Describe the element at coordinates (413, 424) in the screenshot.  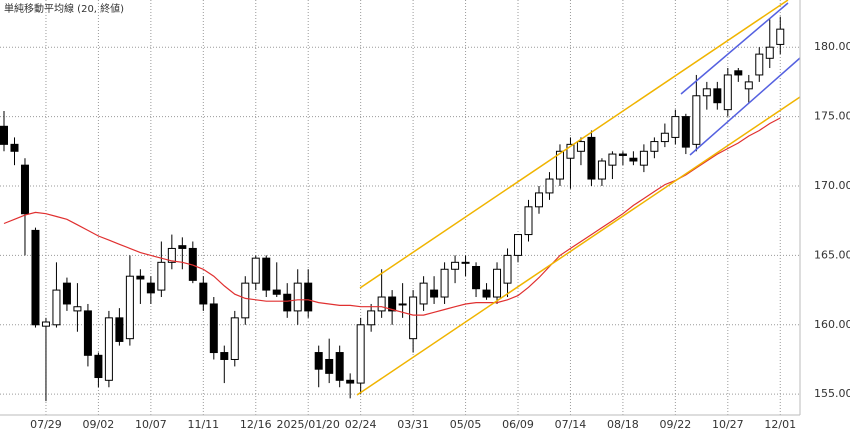
I see `x-tick-label: 03/31` at that location.